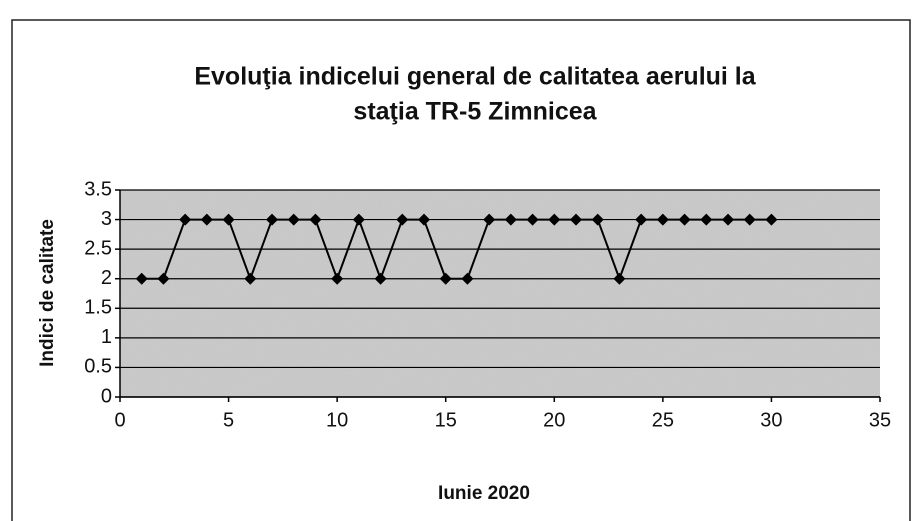 The height and width of the screenshot is (521, 916). I want to click on y-tick-label: 0.5, so click(98, 367).